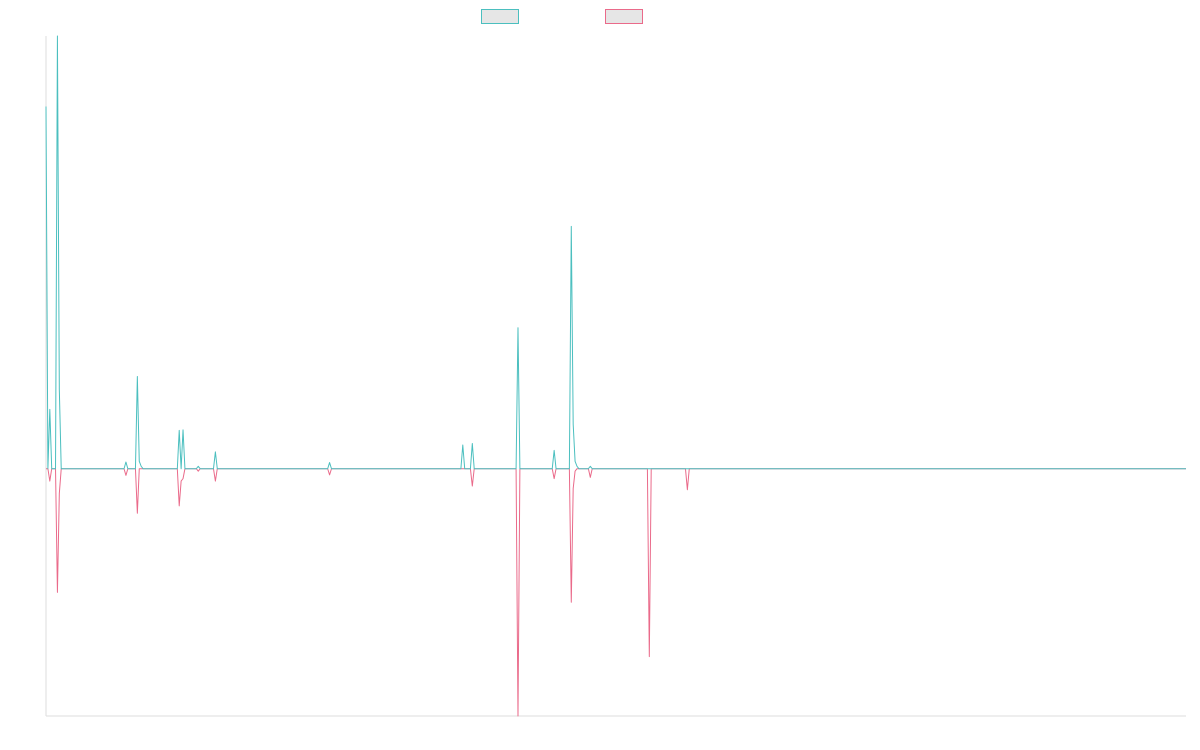 The width and height of the screenshot is (1200, 750). Describe the element at coordinates (624, 16) in the screenshot. I see `legend-swatch-pink` at that location.